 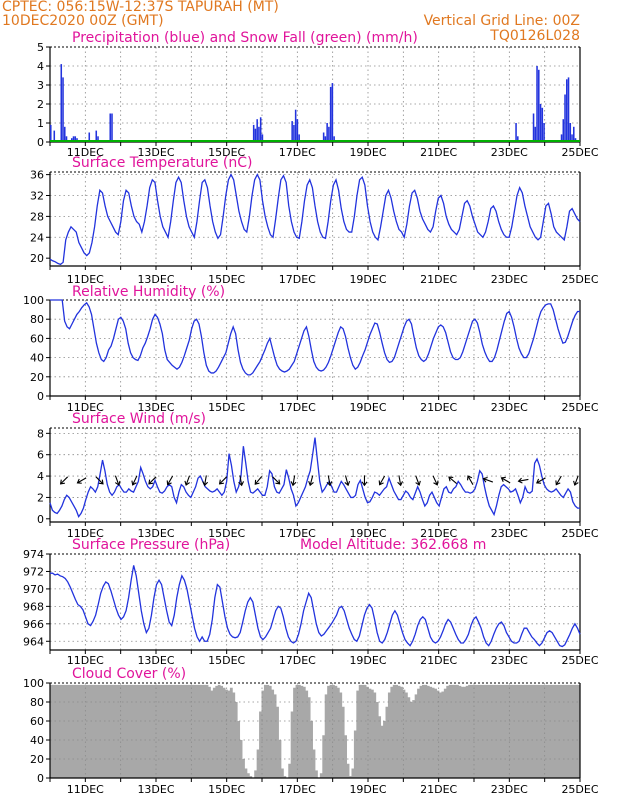 What do you see at coordinates (226, 152) in the screenshot?
I see `x-tick-label: 15DEC` at bounding box center [226, 152].